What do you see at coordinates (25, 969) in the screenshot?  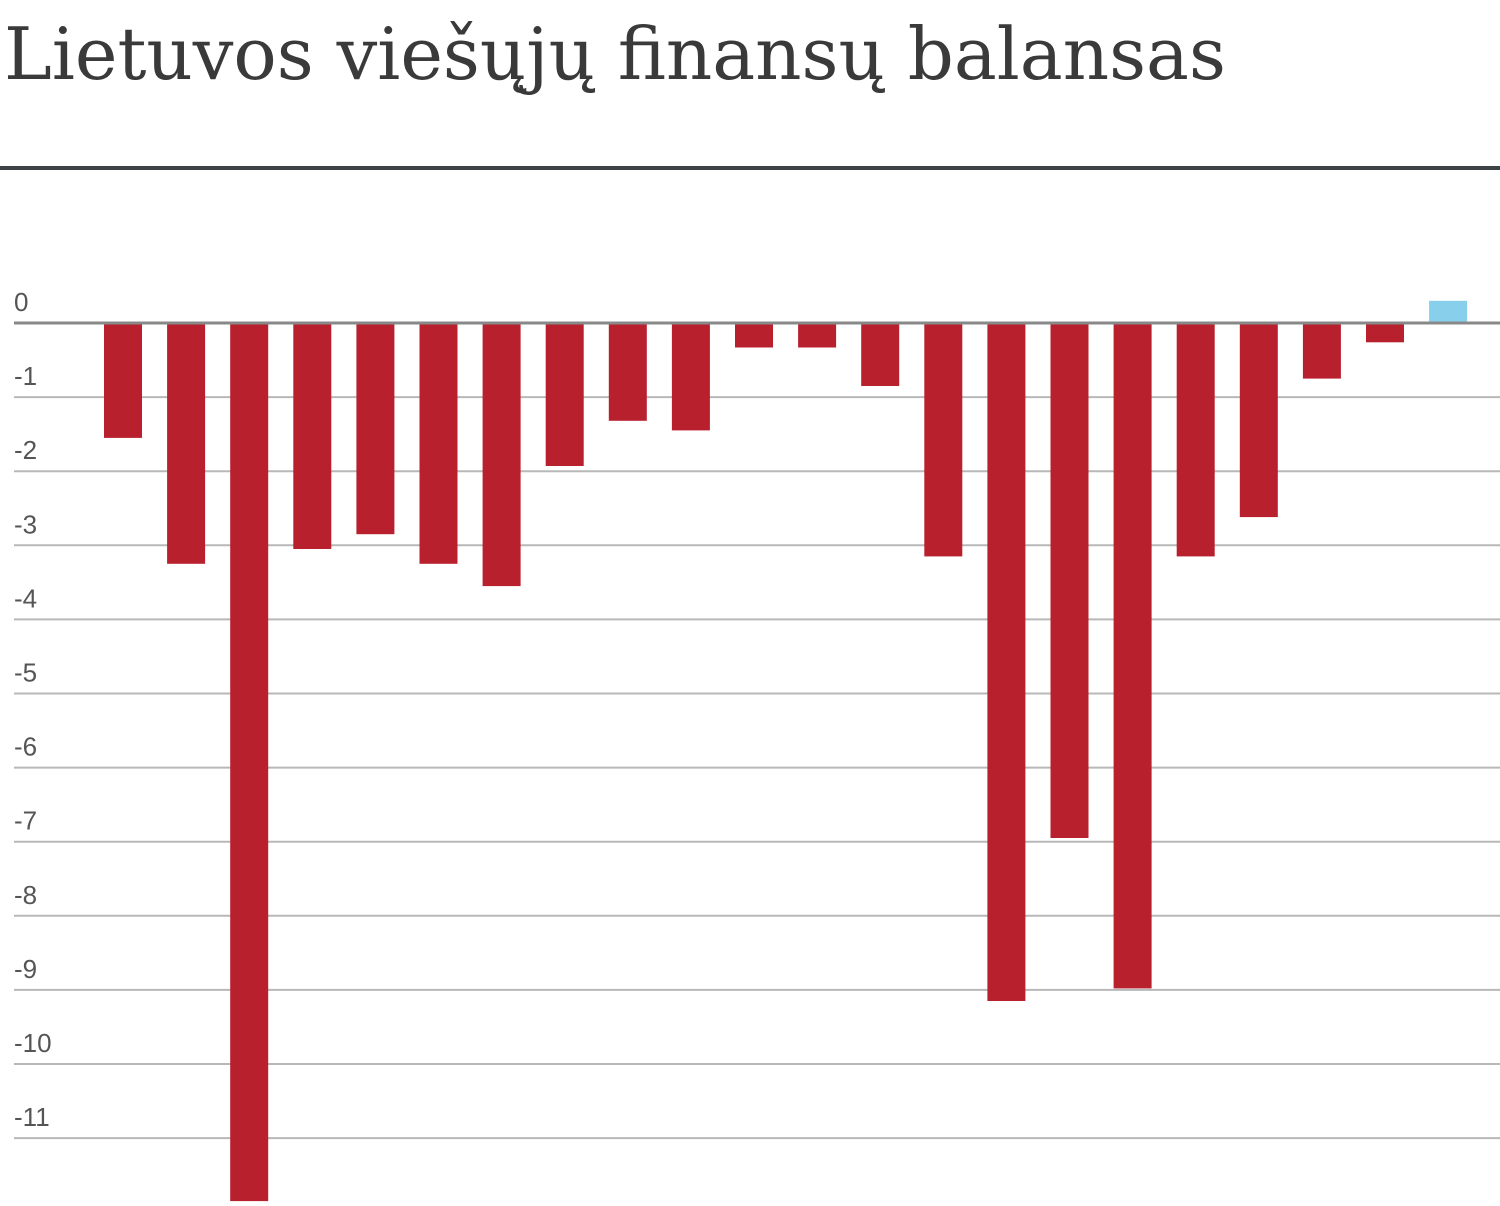 I see `y-tick-label: -9` at bounding box center [25, 969].